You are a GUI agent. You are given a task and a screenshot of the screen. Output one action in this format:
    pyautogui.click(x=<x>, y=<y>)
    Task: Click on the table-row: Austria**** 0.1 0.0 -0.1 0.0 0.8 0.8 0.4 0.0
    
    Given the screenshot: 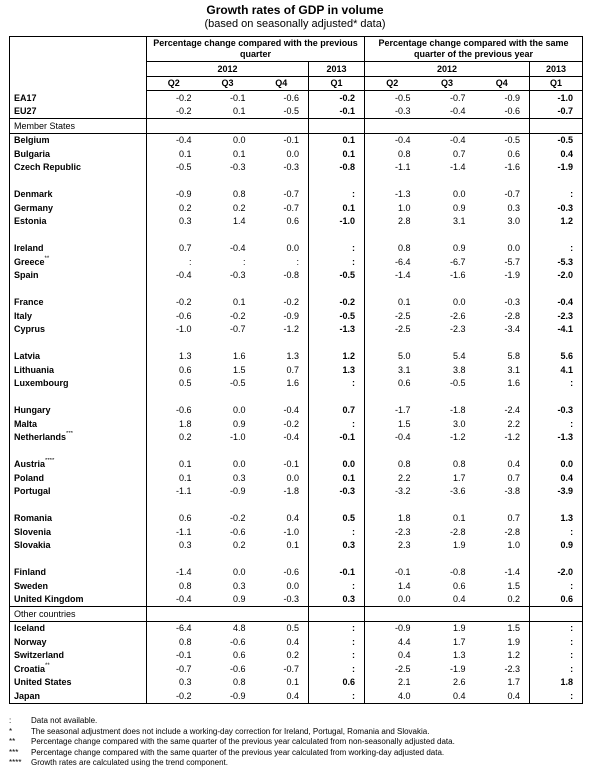 What is the action you would take?
    pyautogui.click(x=296, y=464)
    